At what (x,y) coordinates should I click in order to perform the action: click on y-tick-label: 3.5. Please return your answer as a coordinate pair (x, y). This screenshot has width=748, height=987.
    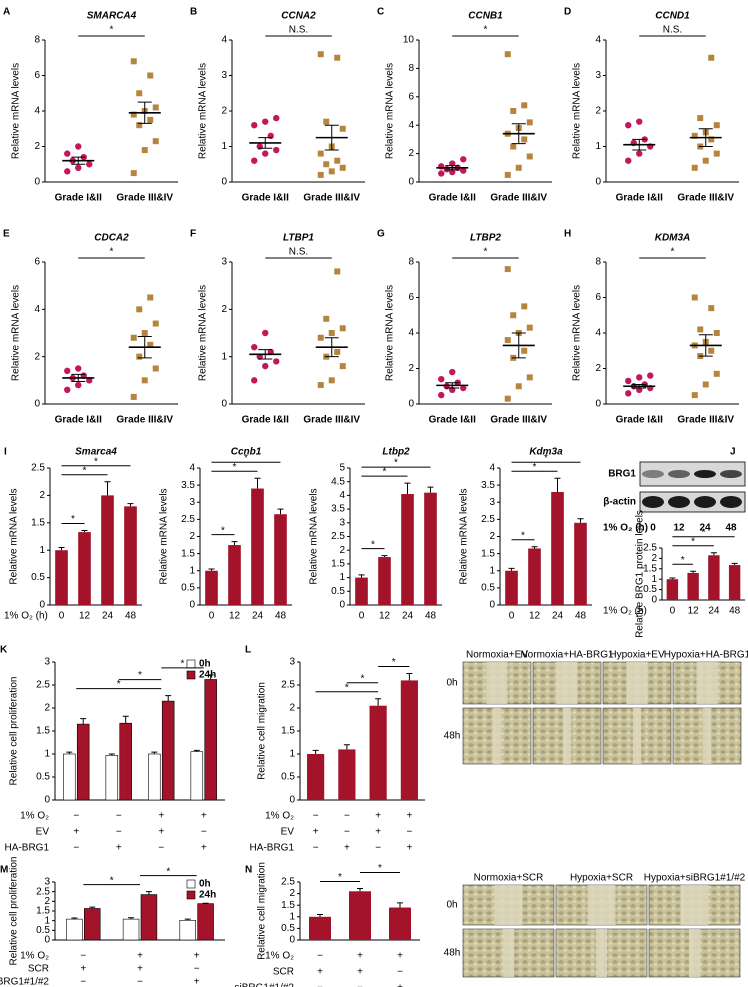
    Looking at the image, I should click on (488, 485).